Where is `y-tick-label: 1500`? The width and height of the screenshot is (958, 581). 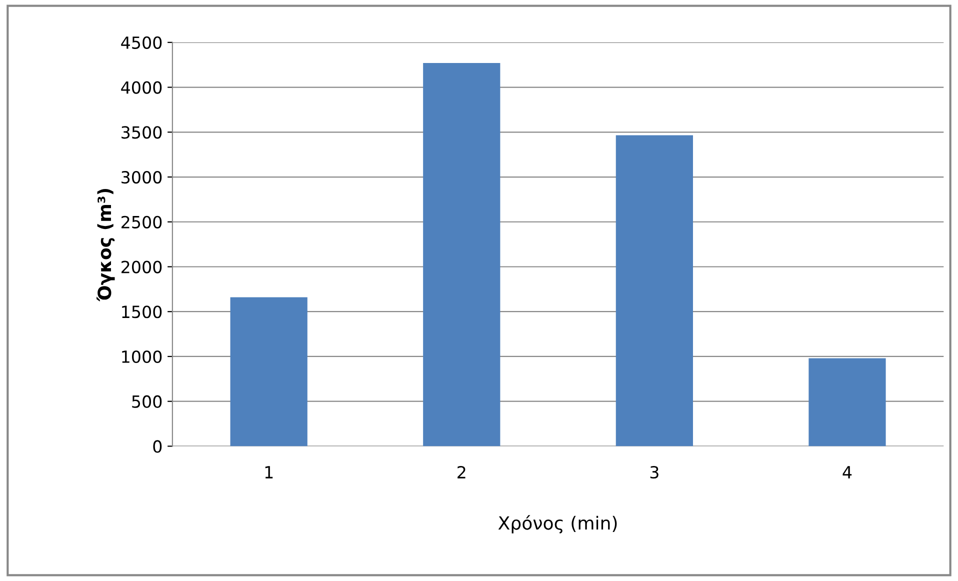
y-tick-label: 1500 is located at coordinates (142, 312).